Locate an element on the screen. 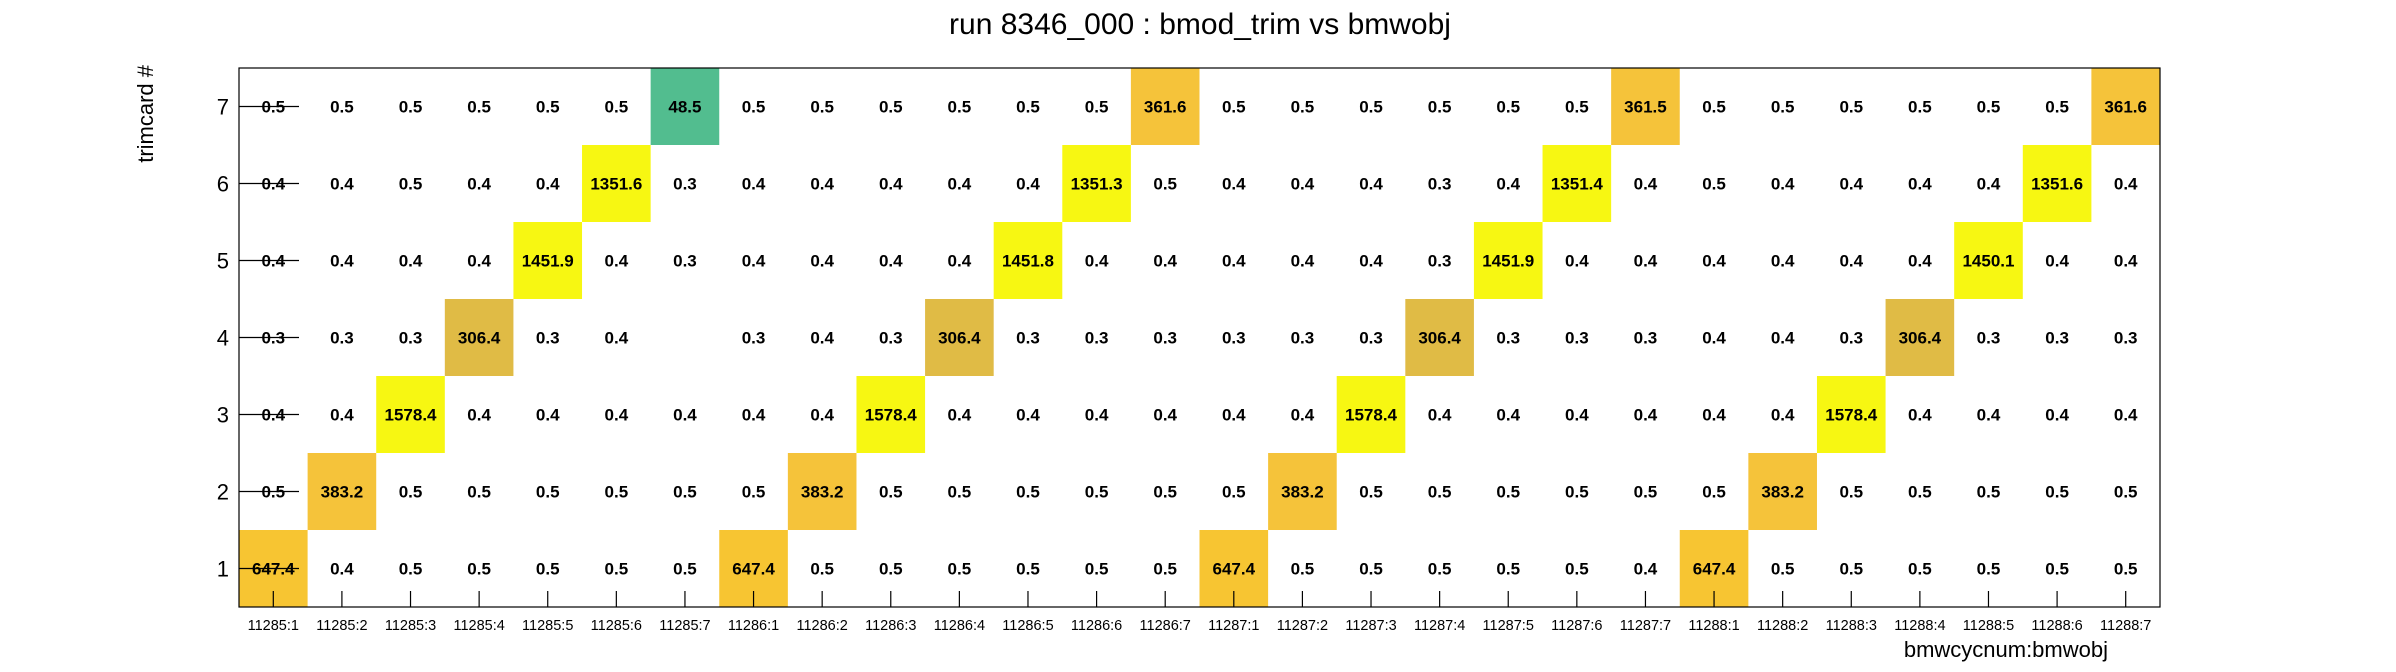 This screenshot has height=672, width=2396. cell-value-label: 1451.9 is located at coordinates (1508, 261).